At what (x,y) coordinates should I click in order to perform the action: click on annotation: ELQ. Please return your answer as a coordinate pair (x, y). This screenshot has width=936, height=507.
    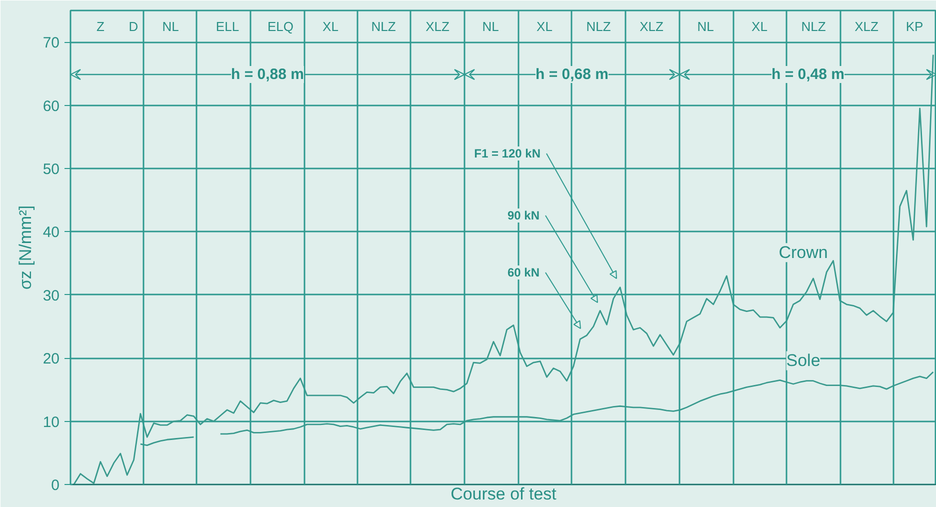
    Looking at the image, I should click on (280, 26).